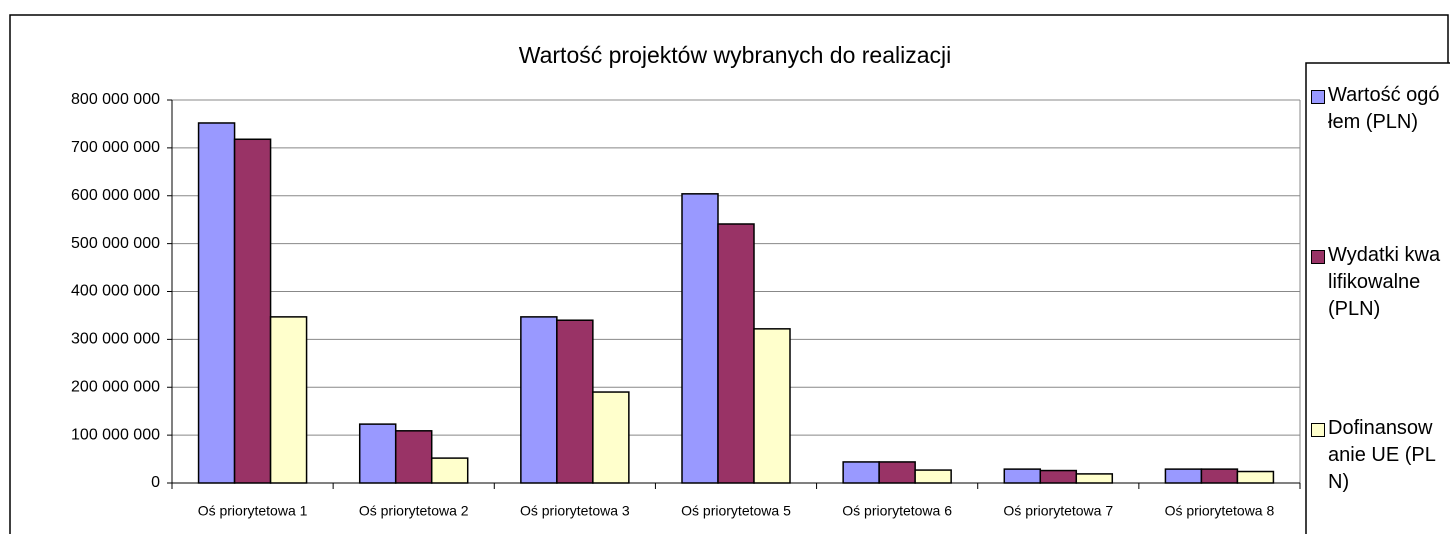  What do you see at coordinates (253, 511) in the screenshot?
I see `x-tick-label: Oś priorytetowa 1` at bounding box center [253, 511].